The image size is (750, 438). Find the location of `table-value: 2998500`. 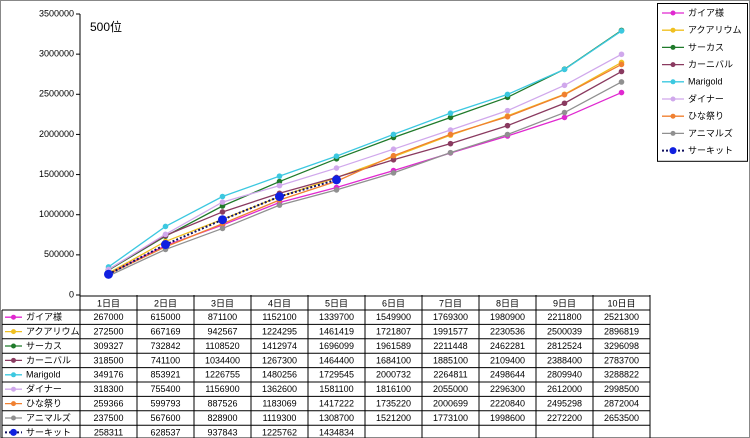

table-value: 2998500 is located at coordinates (621, 389).